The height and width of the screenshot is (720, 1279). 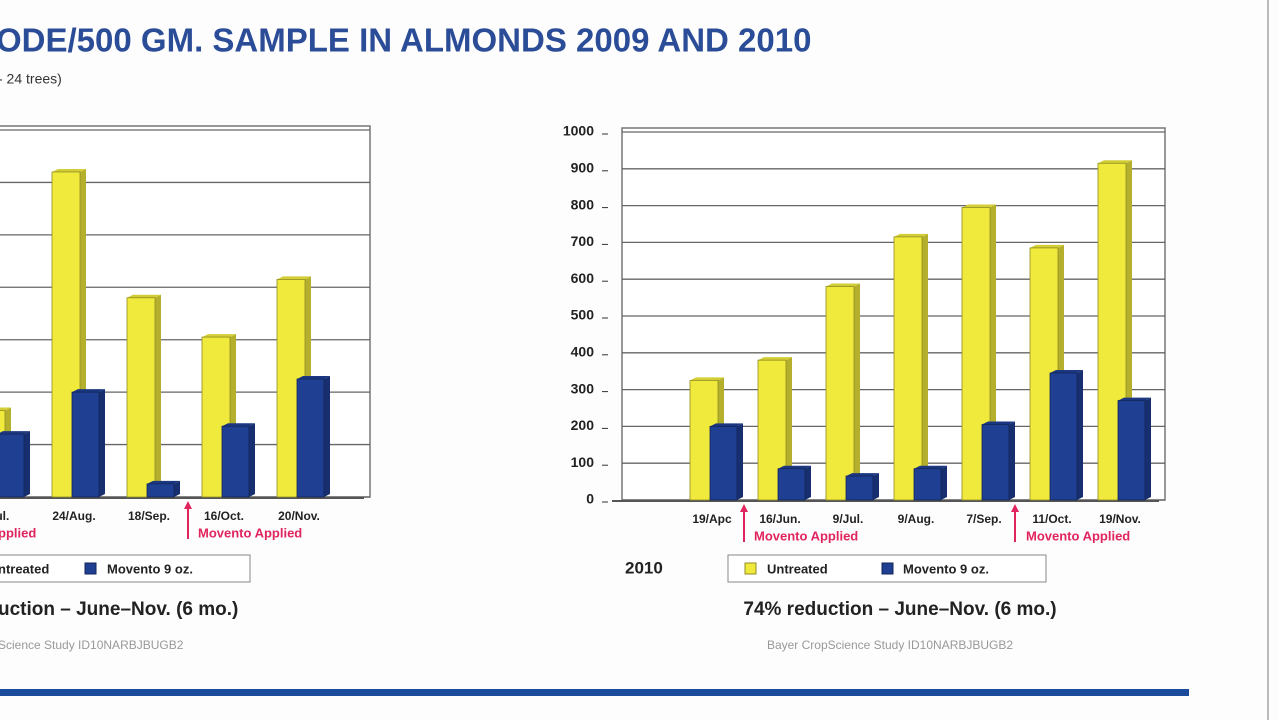 I want to click on x-tick-label: 16/Jun., so click(x=779, y=519).